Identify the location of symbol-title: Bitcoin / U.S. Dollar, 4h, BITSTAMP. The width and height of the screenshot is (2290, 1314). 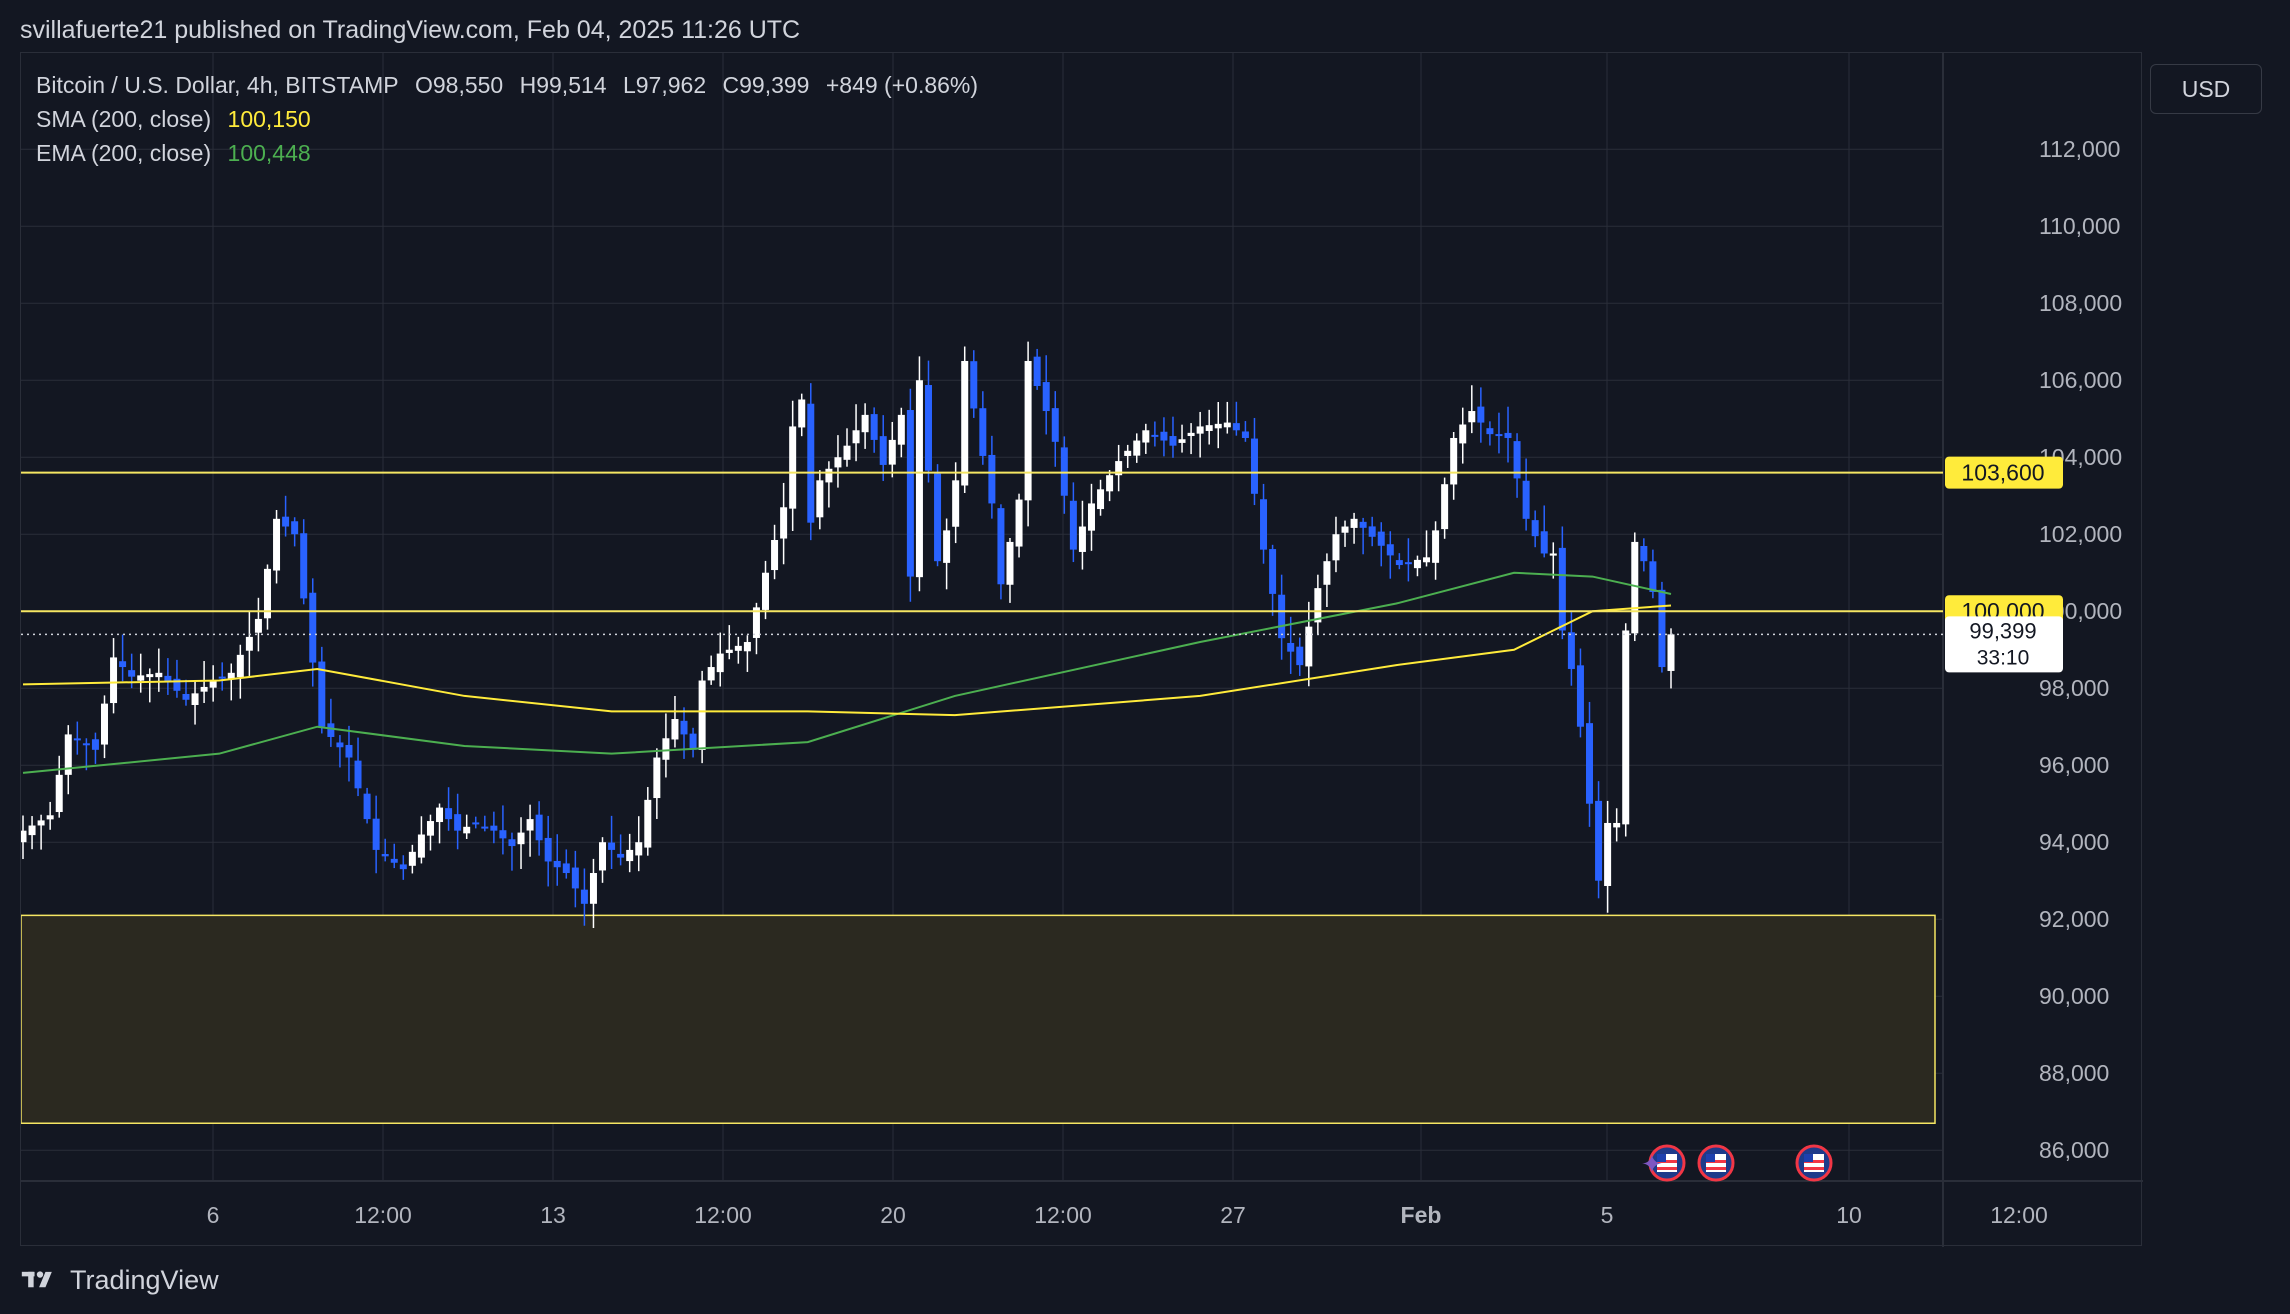
(217, 85).